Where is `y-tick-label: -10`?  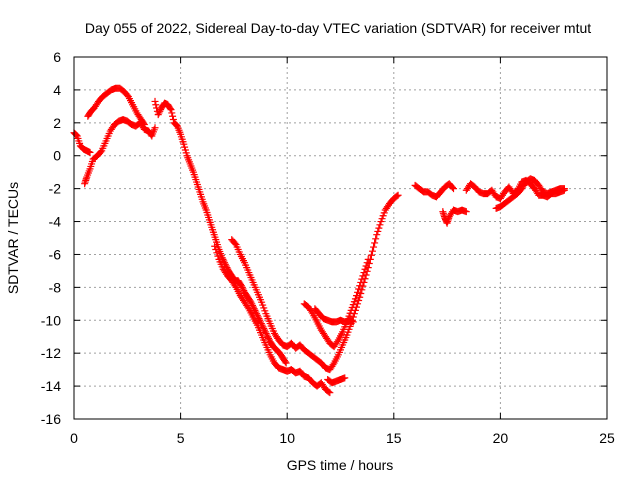 y-tick-label: -10 is located at coordinates (51, 320).